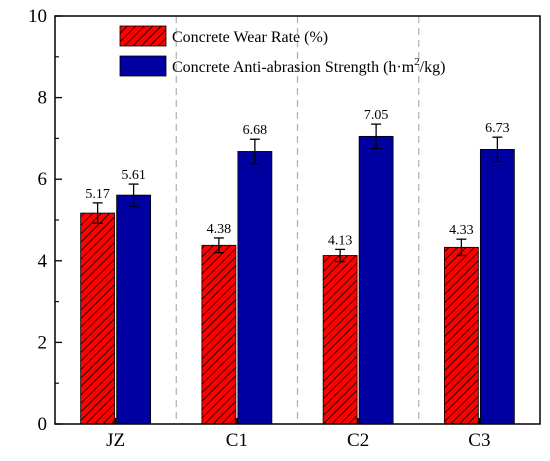 This screenshot has width=550, height=461. Describe the element at coordinates (433, 67) in the screenshot. I see `legend-strength-suffix: /kg)` at that location.